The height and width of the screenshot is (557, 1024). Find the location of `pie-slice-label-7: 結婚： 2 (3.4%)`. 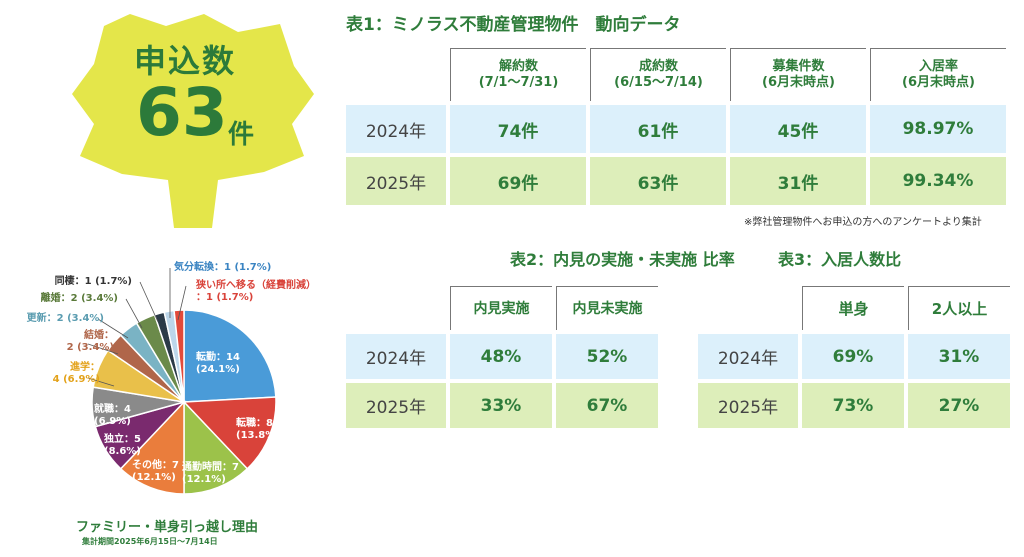

pie-slice-label-7: 結婚： 2 (3.4%) is located at coordinates (90, 341).